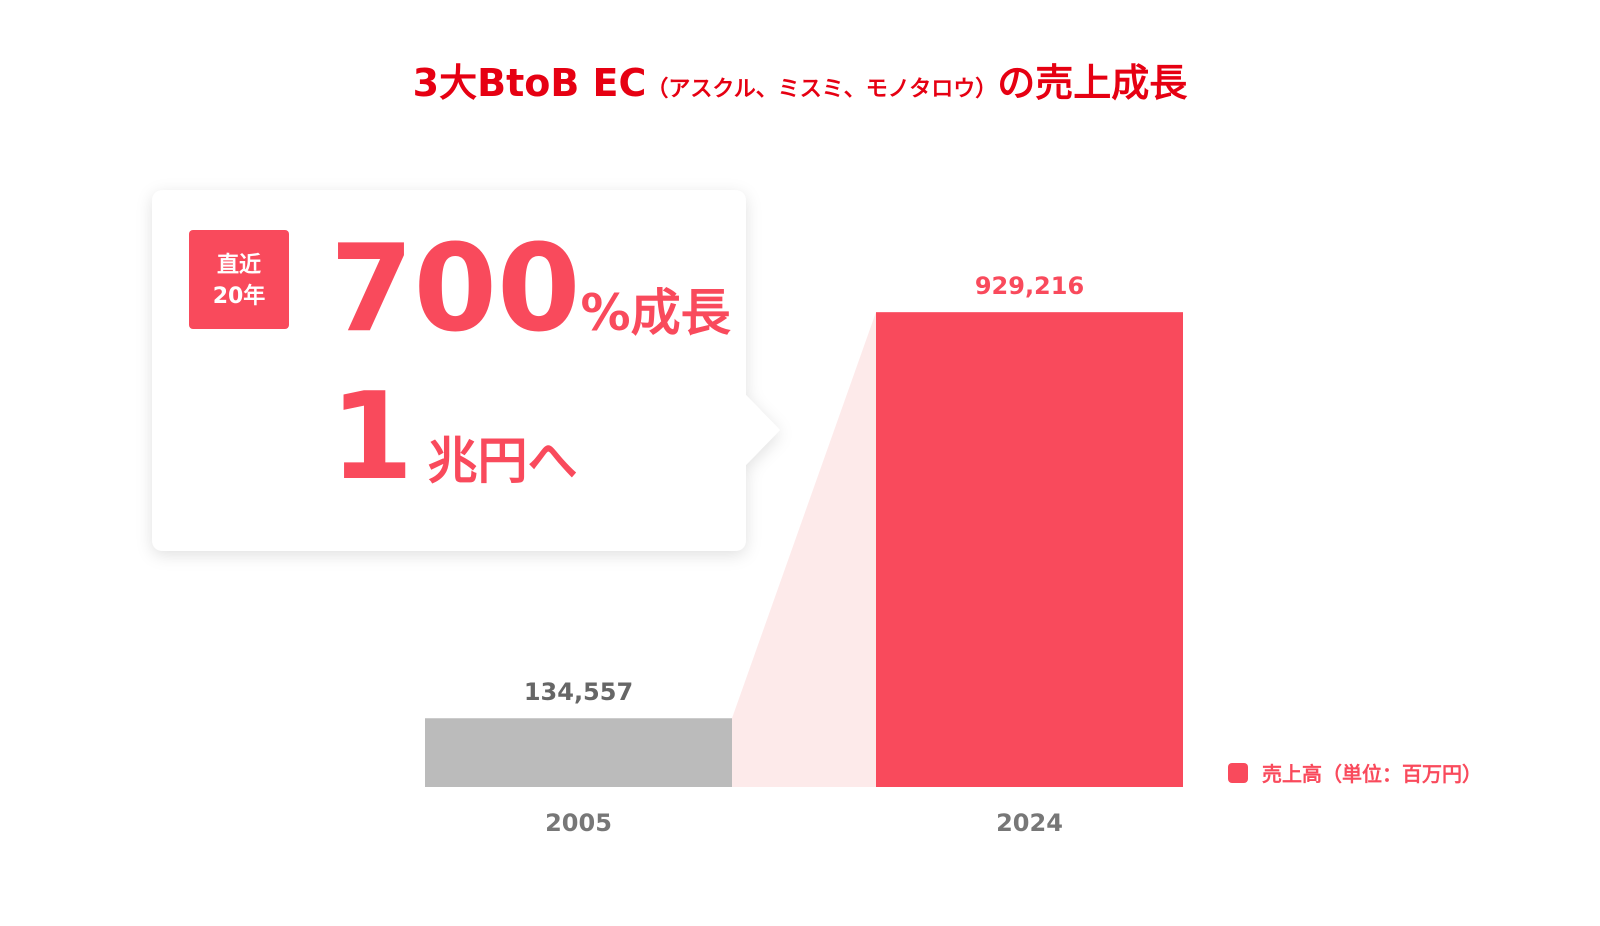 The height and width of the screenshot is (926, 1600). I want to click on growth-number: 700, so click(455, 289).